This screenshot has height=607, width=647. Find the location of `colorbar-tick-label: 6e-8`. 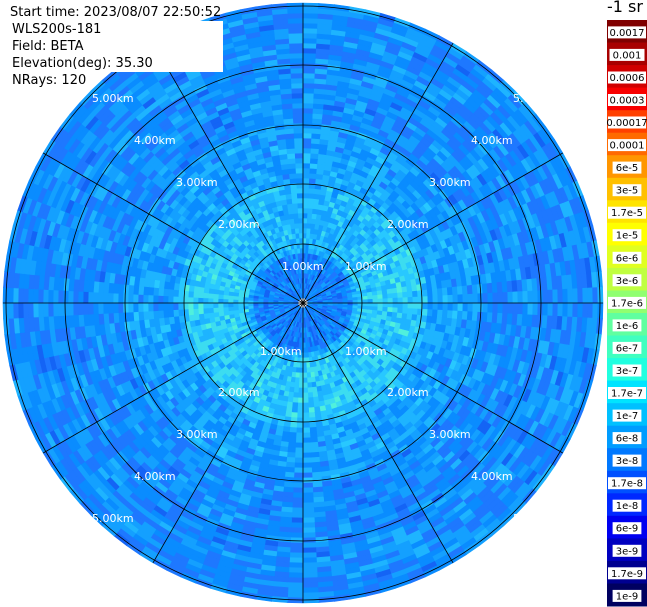

colorbar-tick-label: 6e-8 is located at coordinates (627, 439).